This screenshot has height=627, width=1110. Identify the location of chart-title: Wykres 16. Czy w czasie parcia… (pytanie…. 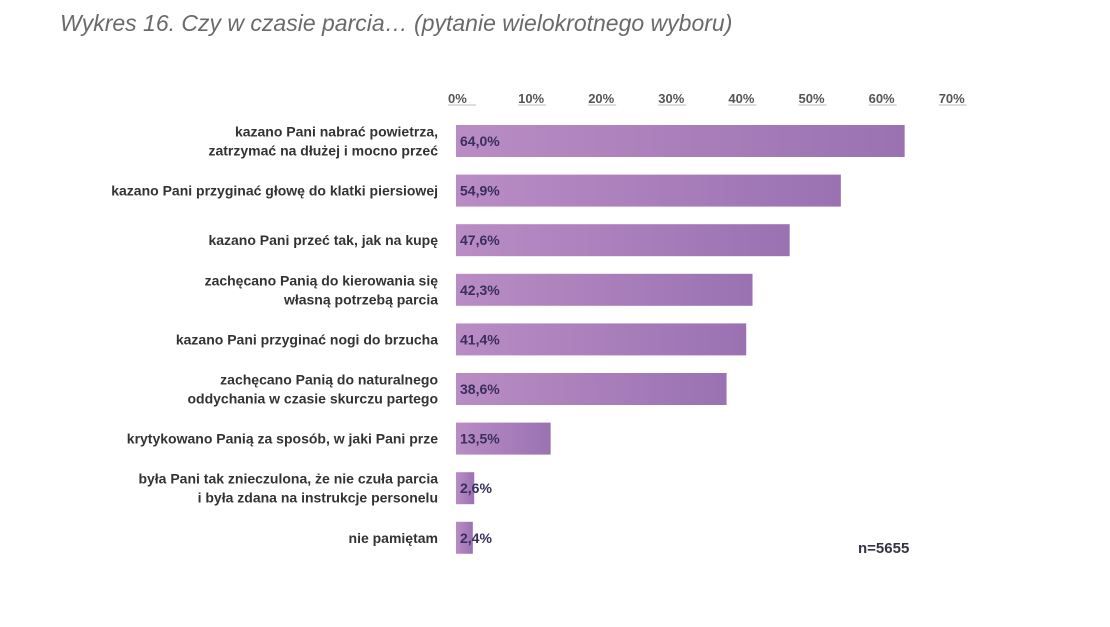
(396, 23).